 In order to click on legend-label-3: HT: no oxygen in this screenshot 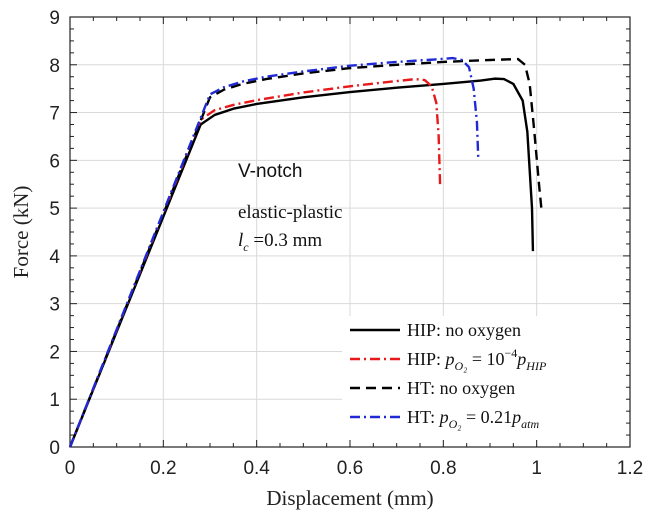, I will do `click(461, 388)`.